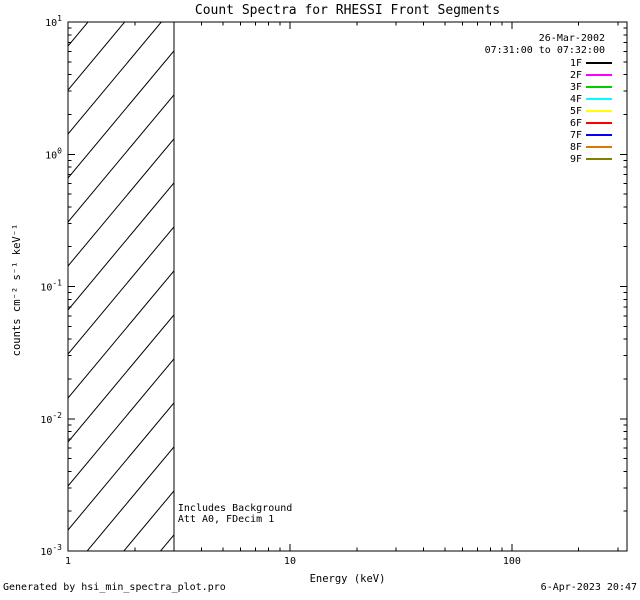  Describe the element at coordinates (576, 87) in the screenshot. I see `legend-entry-label: 3F` at that location.